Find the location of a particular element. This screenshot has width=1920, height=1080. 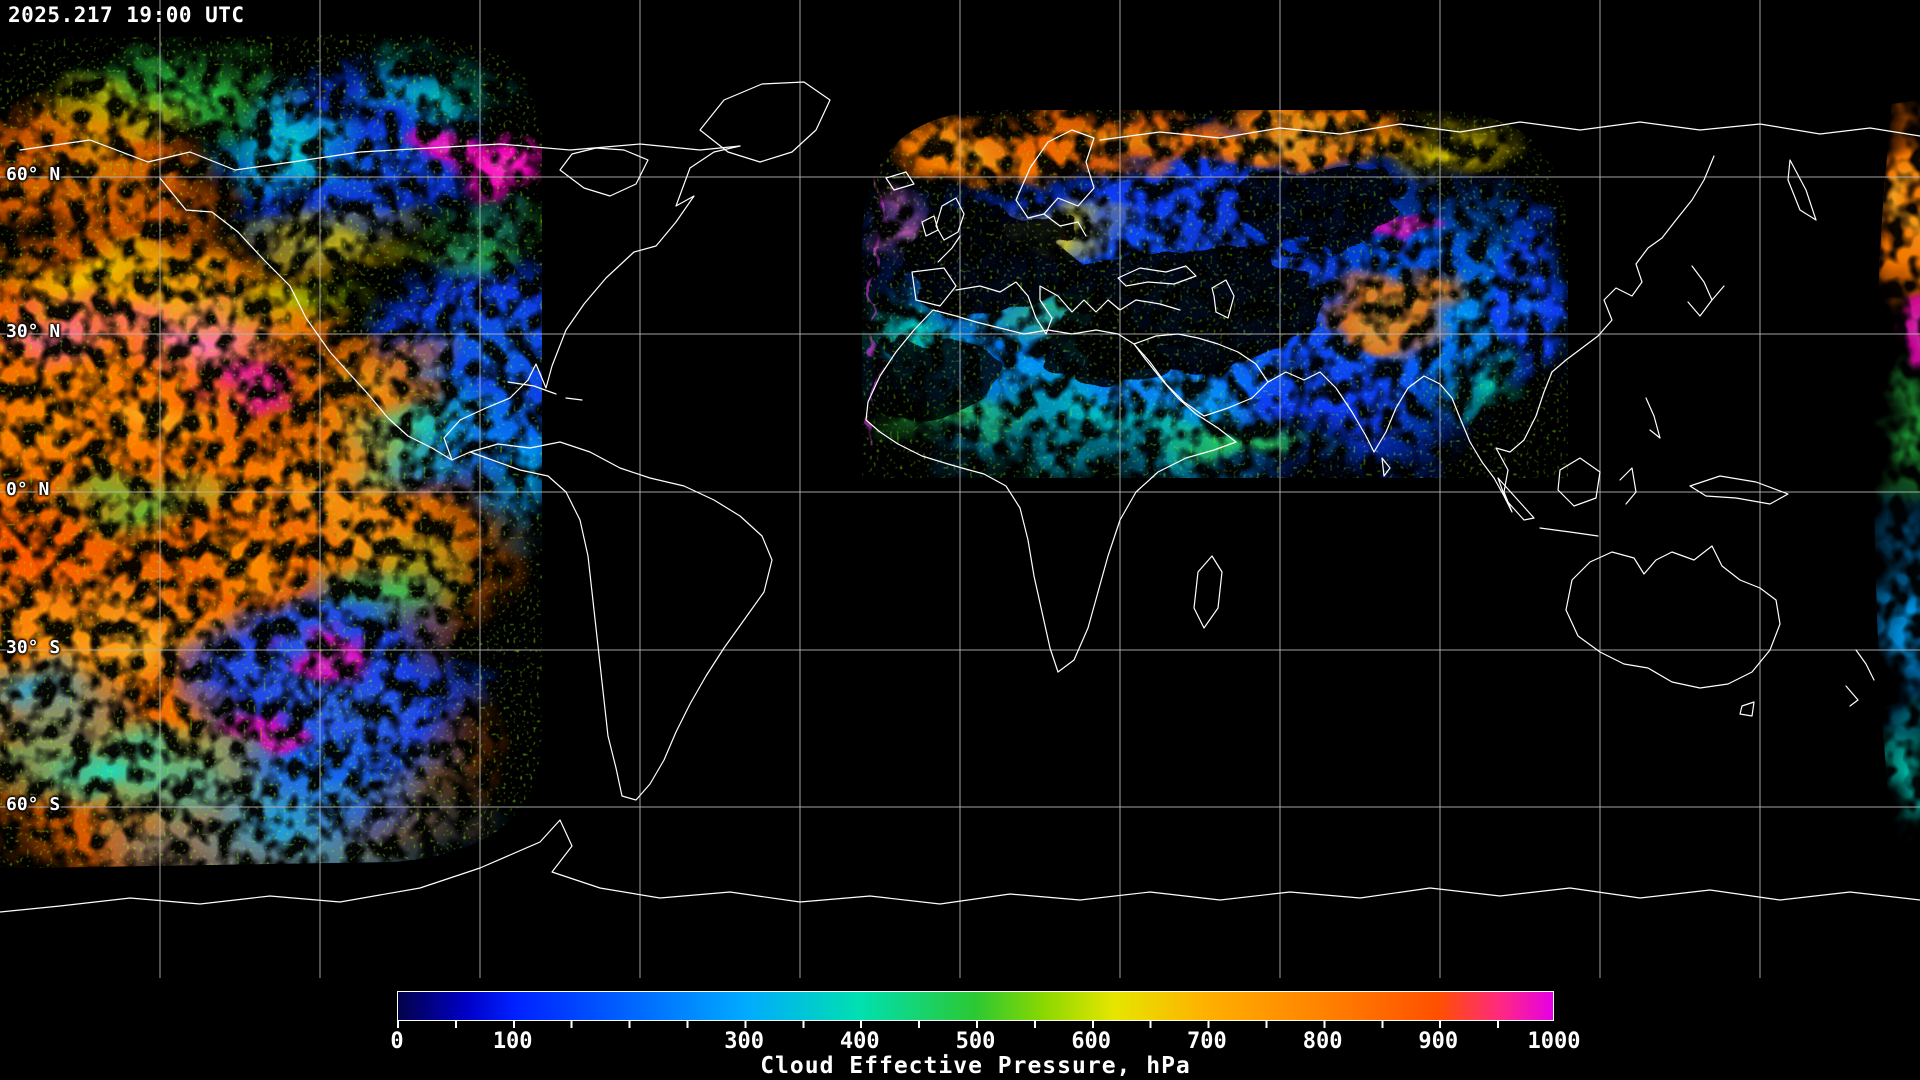

coastline-sri-lanka is located at coordinates (1386, 467).